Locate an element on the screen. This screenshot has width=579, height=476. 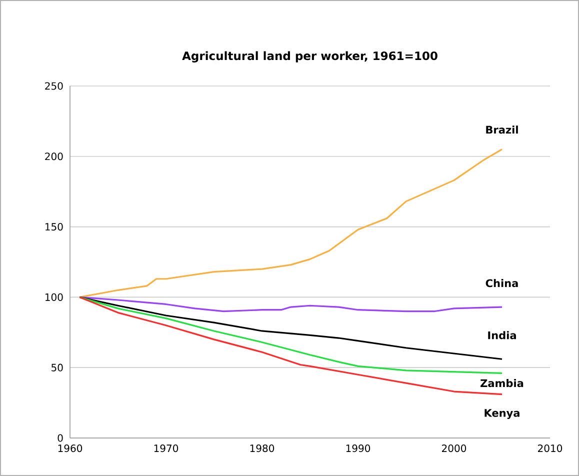
series-label: Kenya is located at coordinates (502, 414).